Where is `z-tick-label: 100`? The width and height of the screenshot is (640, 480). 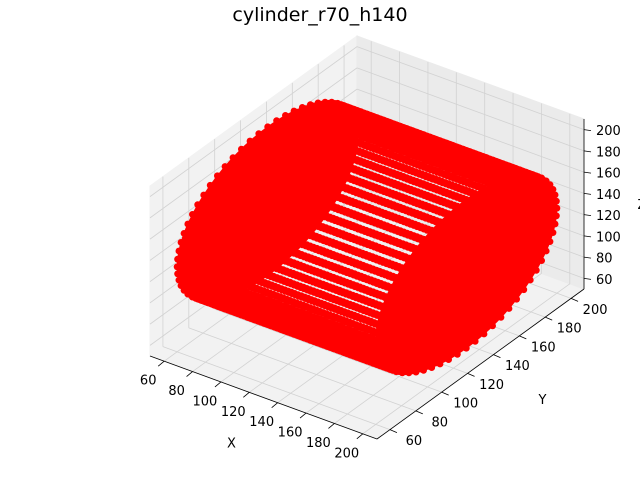
z-tick-label: 100 is located at coordinates (608, 237).